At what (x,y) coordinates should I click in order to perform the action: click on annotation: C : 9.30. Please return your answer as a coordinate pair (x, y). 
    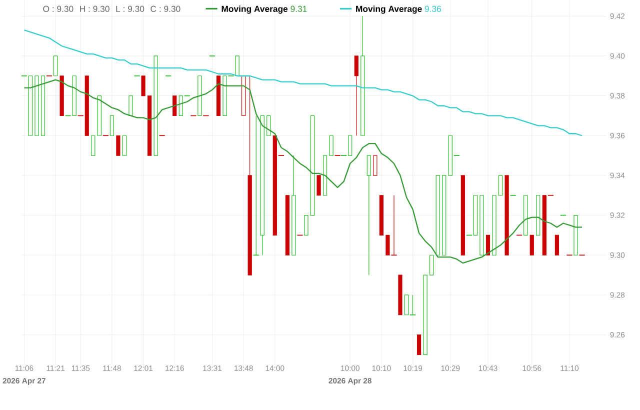
    Looking at the image, I should click on (165, 9).